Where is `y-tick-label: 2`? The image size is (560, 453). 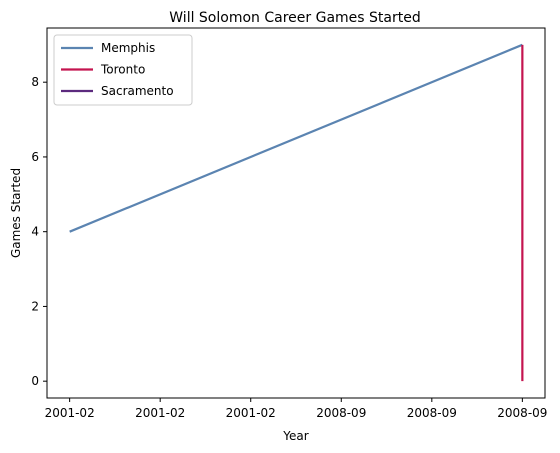
y-tick-label: 2 is located at coordinates (35, 306).